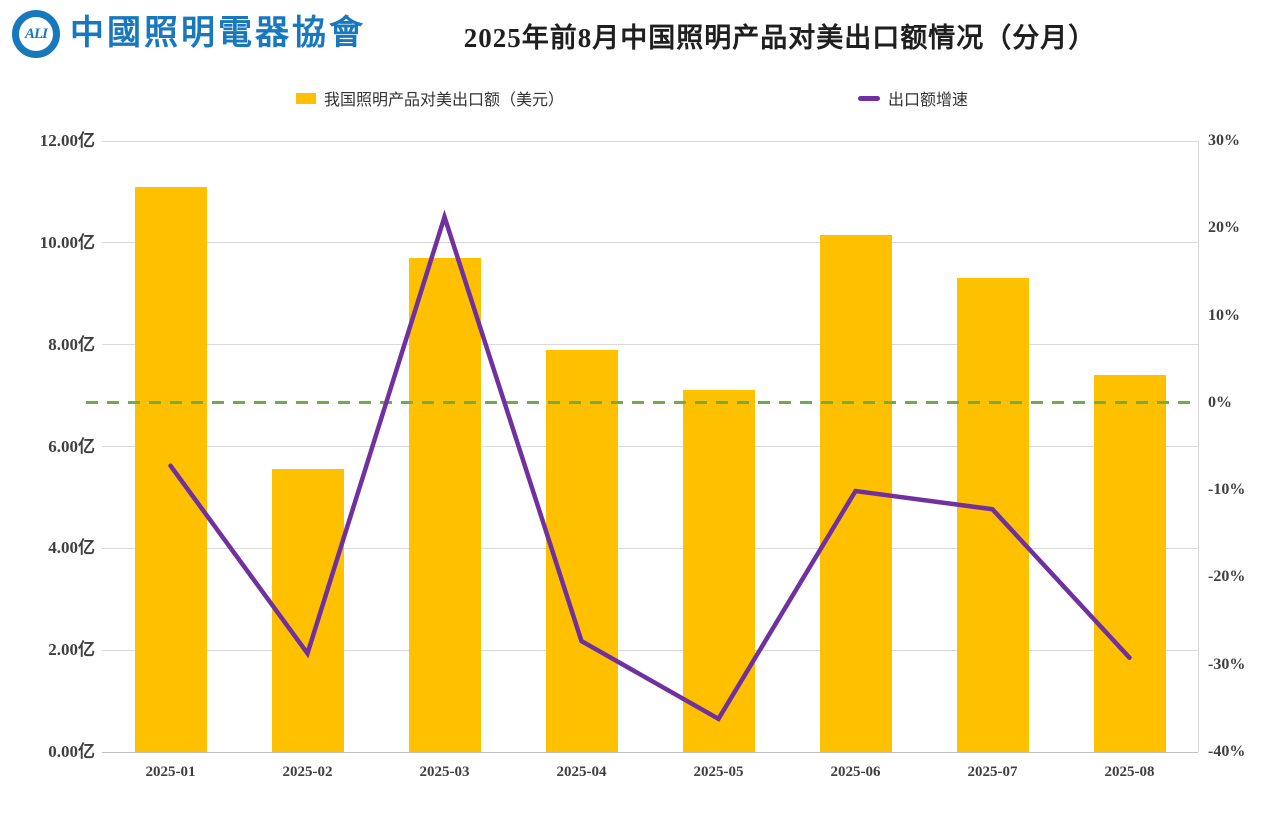 This screenshot has height=817, width=1280. I want to click on x-axis-label: 2025-08, so click(1129, 772).